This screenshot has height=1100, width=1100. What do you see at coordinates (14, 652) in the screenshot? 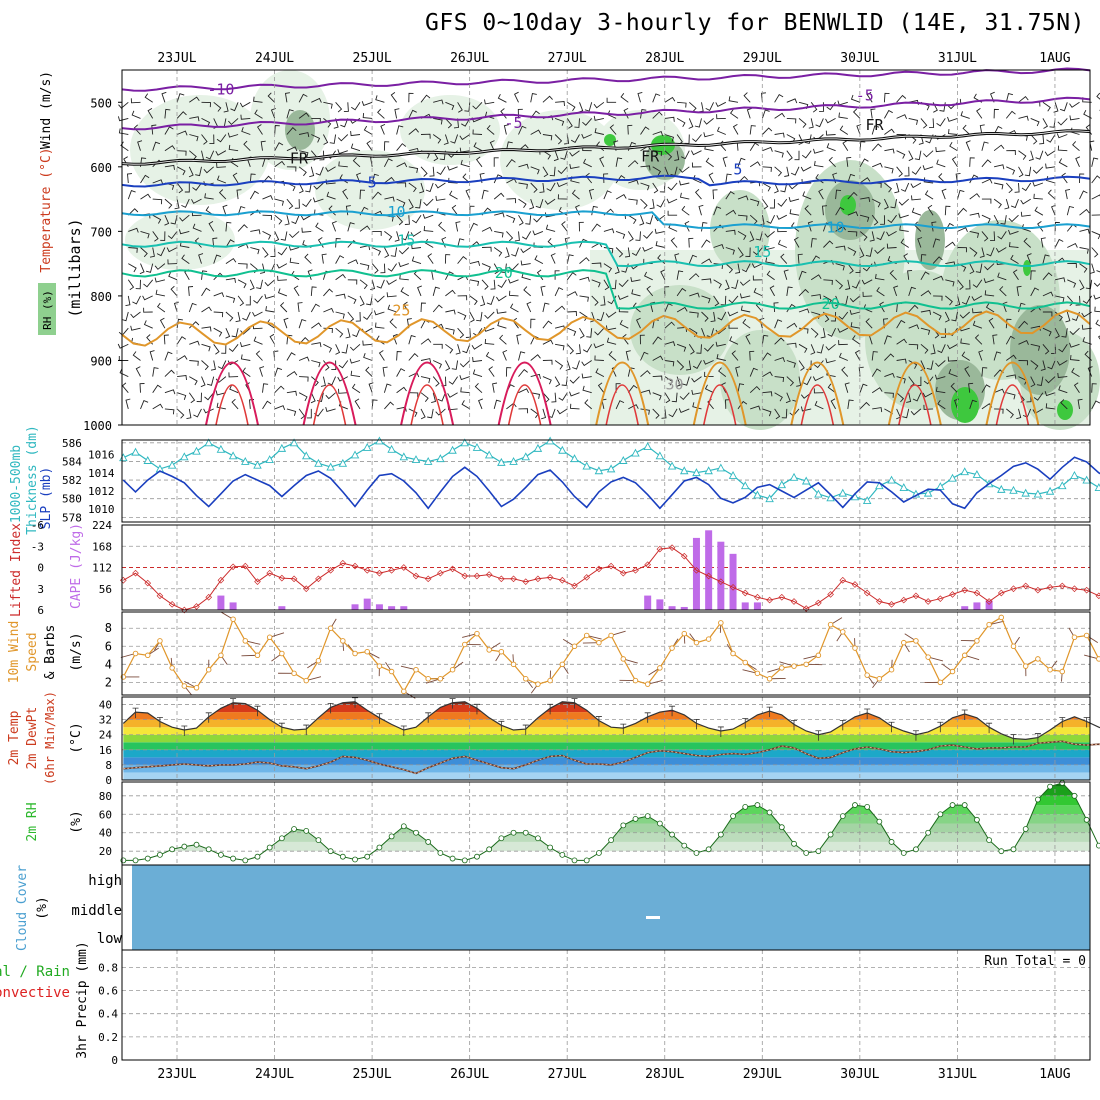
I see `y-axis-label-1: 10m Wind` at bounding box center [14, 652].